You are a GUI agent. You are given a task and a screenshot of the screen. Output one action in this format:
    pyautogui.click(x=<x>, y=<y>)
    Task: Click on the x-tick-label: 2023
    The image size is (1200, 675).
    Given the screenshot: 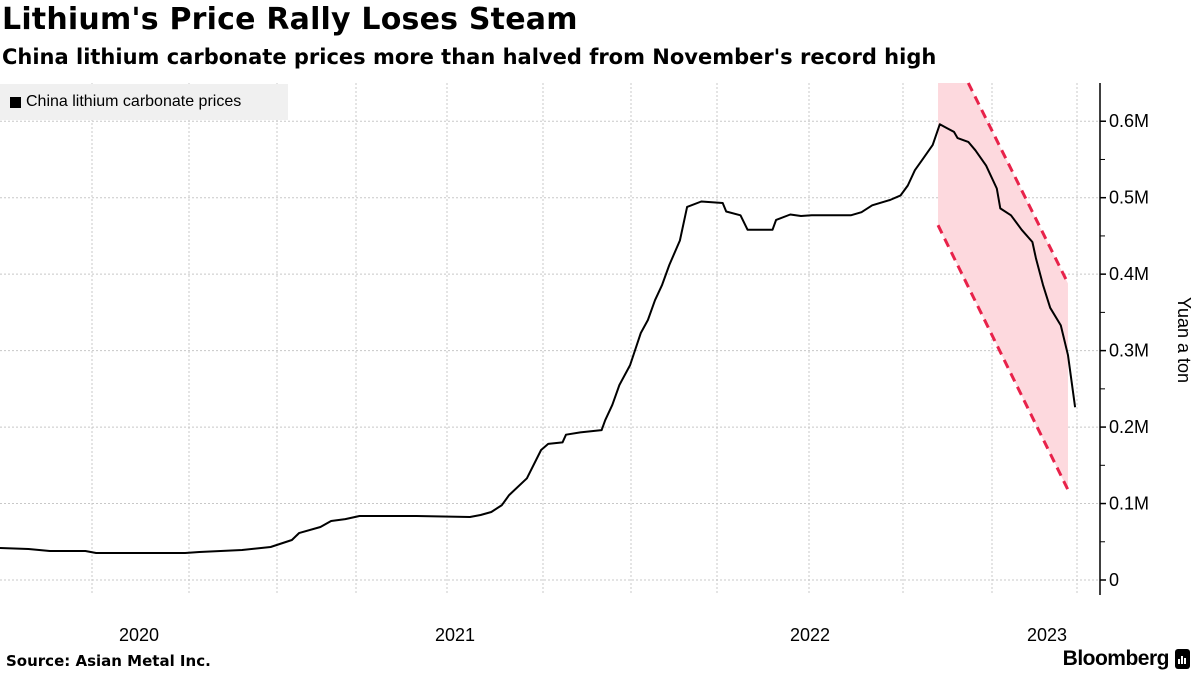 What is the action you would take?
    pyautogui.click(x=1047, y=635)
    